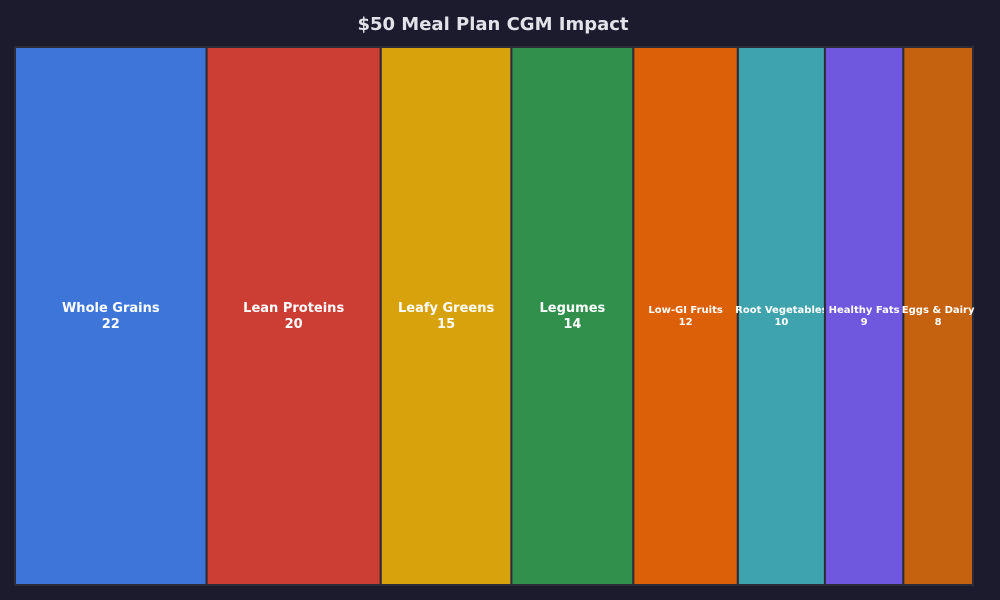 The height and width of the screenshot is (600, 1000). Describe the element at coordinates (864, 322) in the screenshot. I see `segment-value-healthy-fats: 9` at that location.